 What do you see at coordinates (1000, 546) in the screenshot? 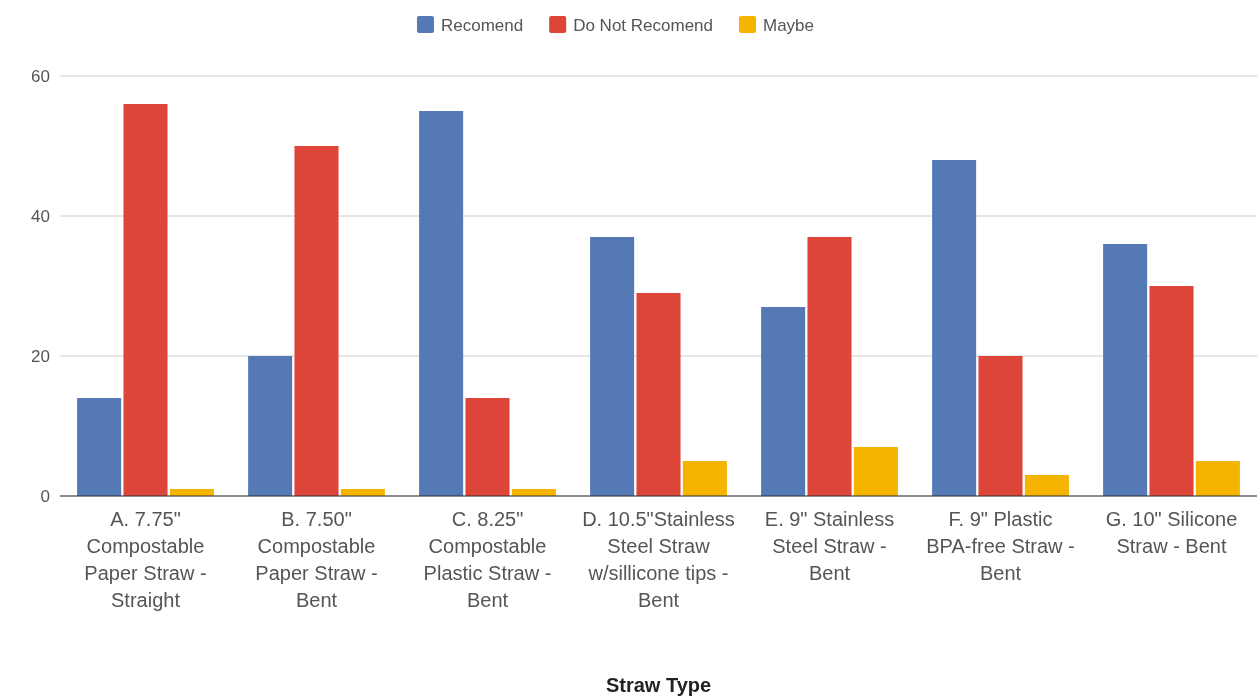
I see `x-tick-label: F. 9" Plastic BPA-free Straw - Bent` at bounding box center [1000, 546].